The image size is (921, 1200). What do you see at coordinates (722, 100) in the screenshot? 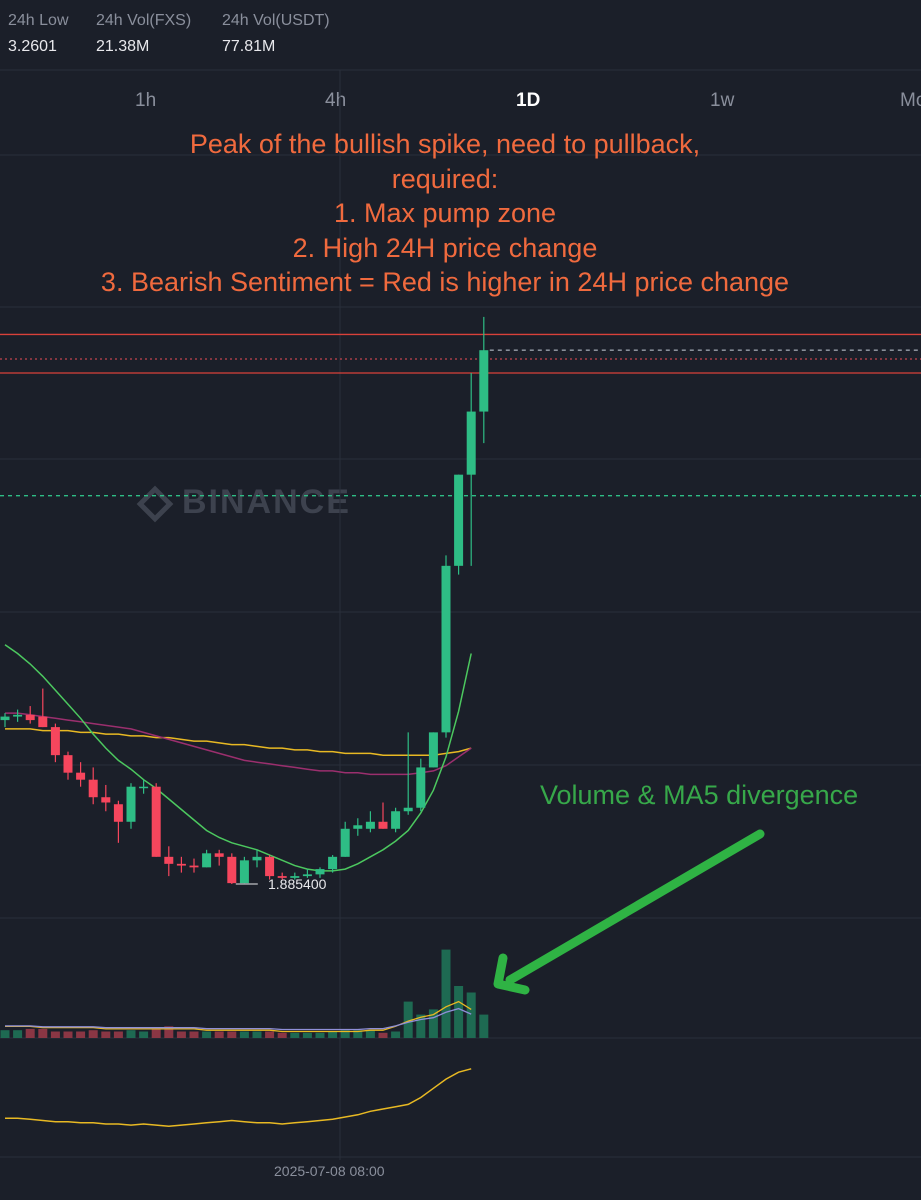
I see `tab-1w: 1w` at bounding box center [722, 100].